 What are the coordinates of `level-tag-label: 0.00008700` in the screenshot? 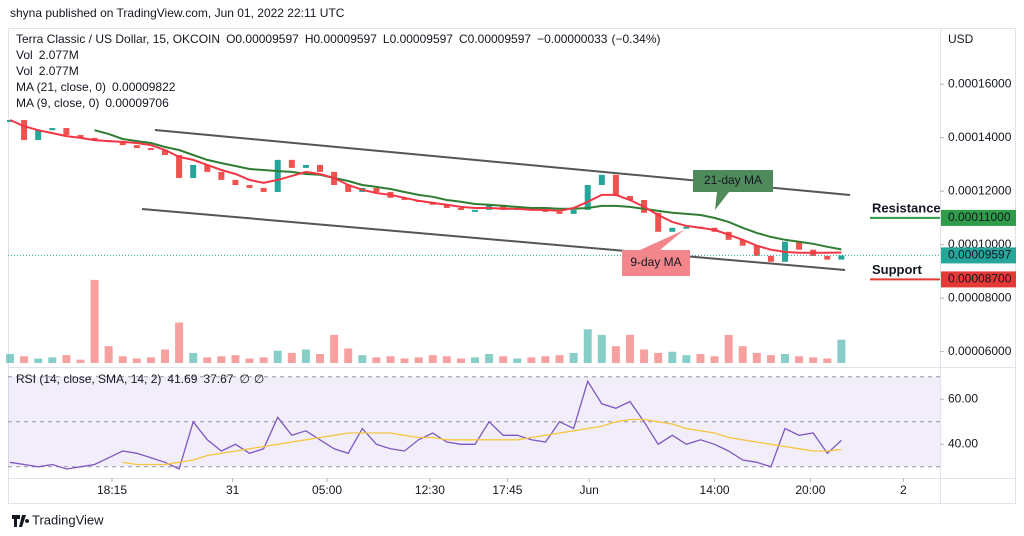 It's located at (980, 279).